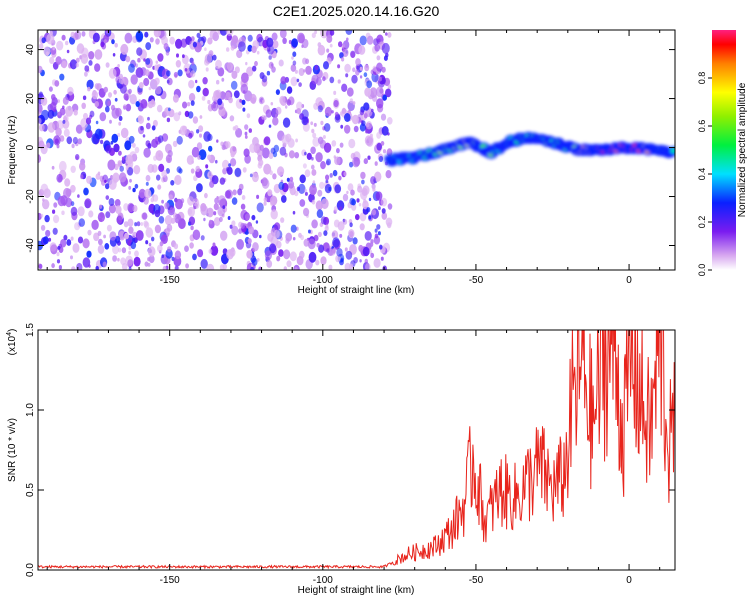  What do you see at coordinates (323, 580) in the screenshot?
I see `snr-x-tick-label: -100` at bounding box center [323, 580].